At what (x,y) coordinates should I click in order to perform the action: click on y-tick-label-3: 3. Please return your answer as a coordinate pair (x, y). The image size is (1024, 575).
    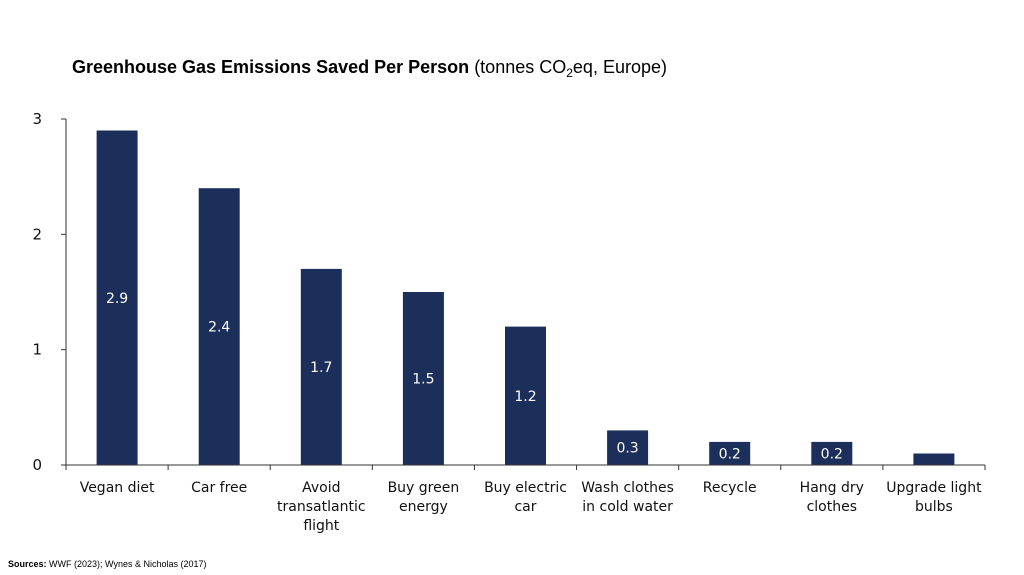
    Looking at the image, I should click on (37, 119).